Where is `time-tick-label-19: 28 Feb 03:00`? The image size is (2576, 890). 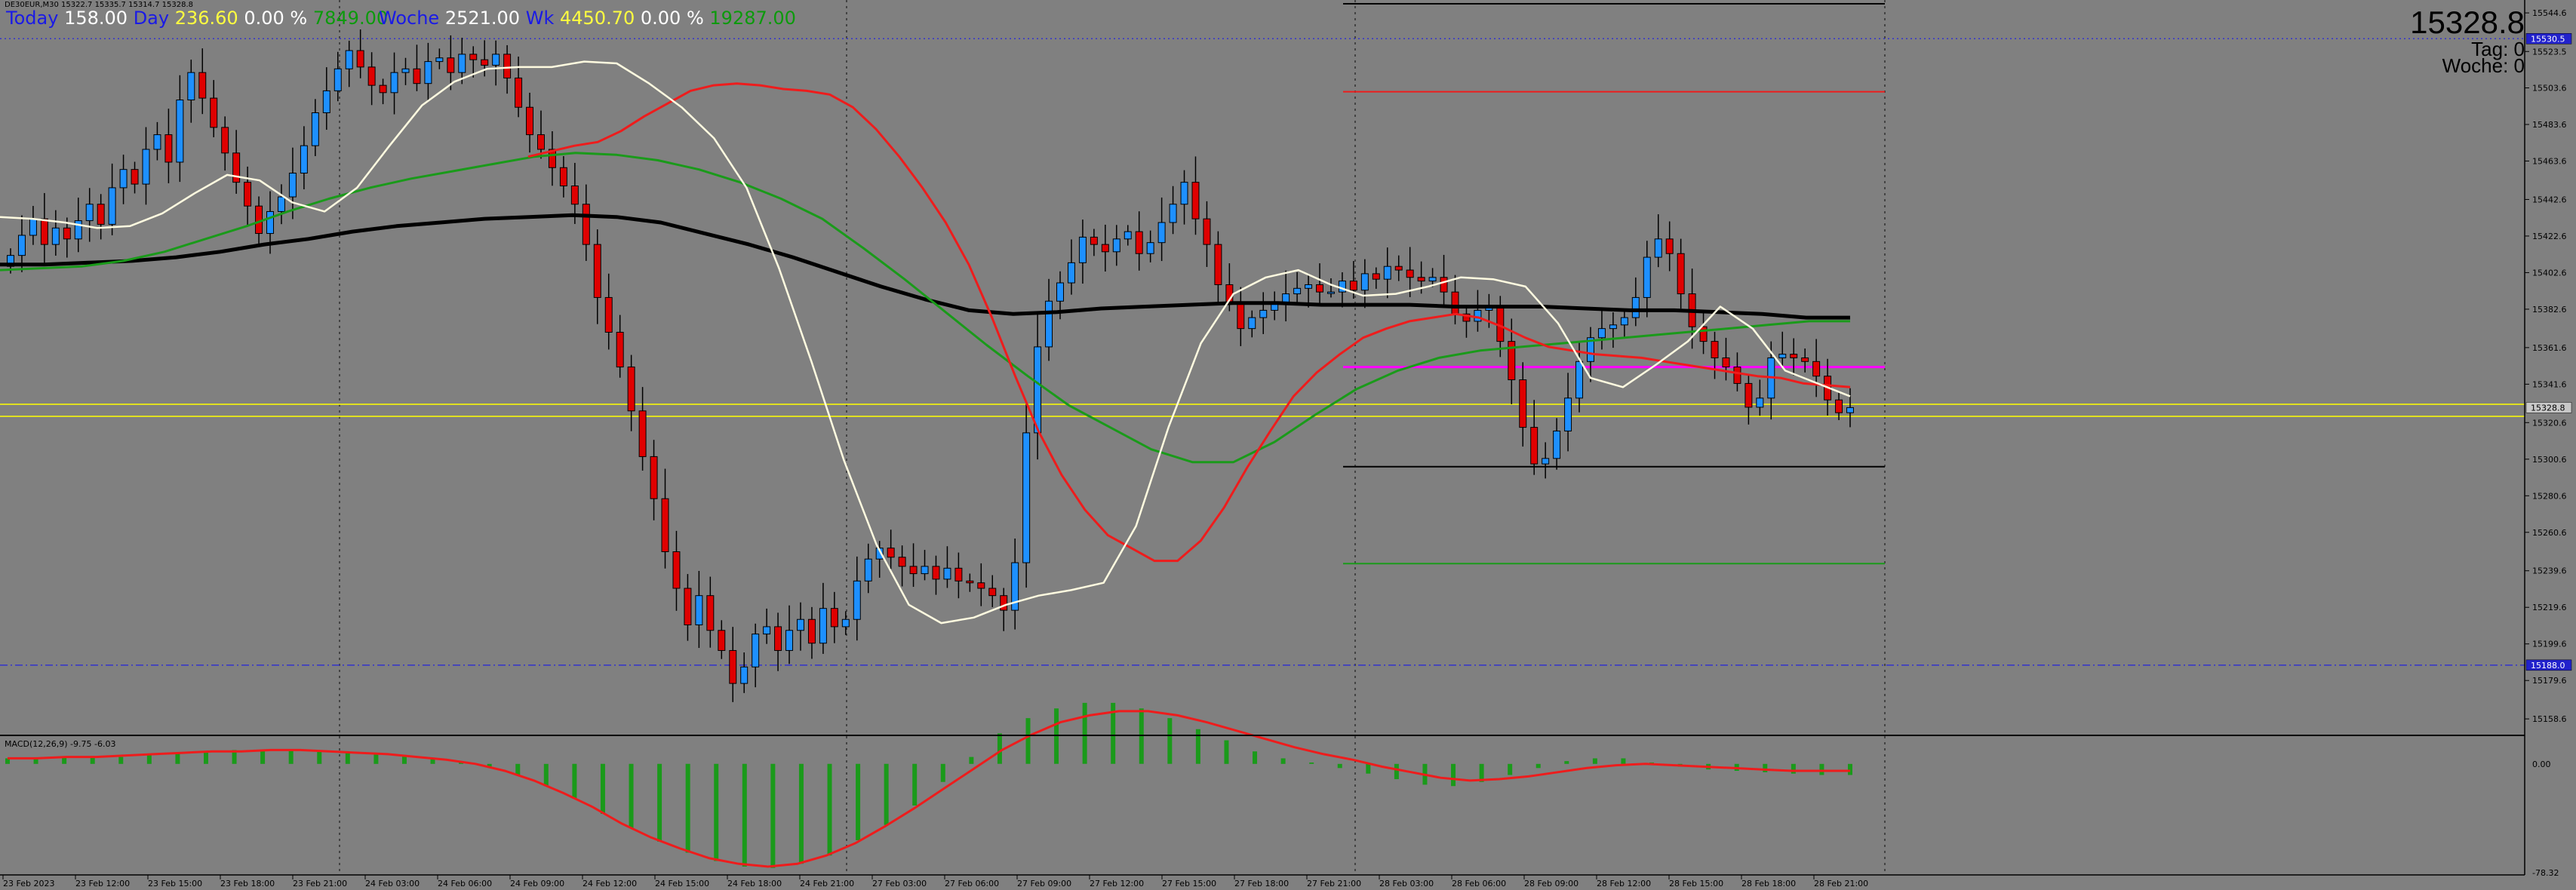
time-tick-label-19: 28 Feb 03:00 is located at coordinates (1406, 883).